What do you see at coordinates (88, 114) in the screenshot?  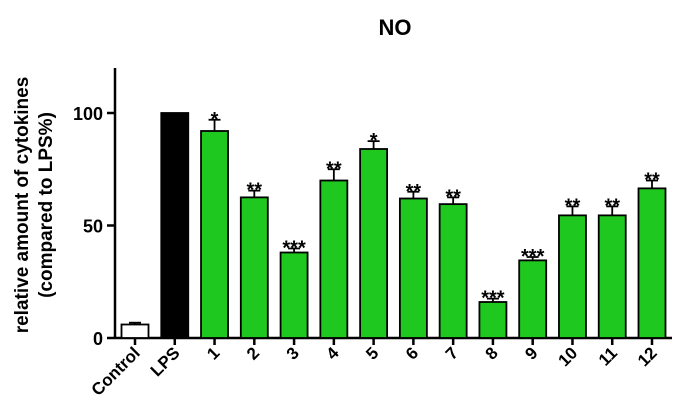 I see `y-tick-label: 100` at bounding box center [88, 114].